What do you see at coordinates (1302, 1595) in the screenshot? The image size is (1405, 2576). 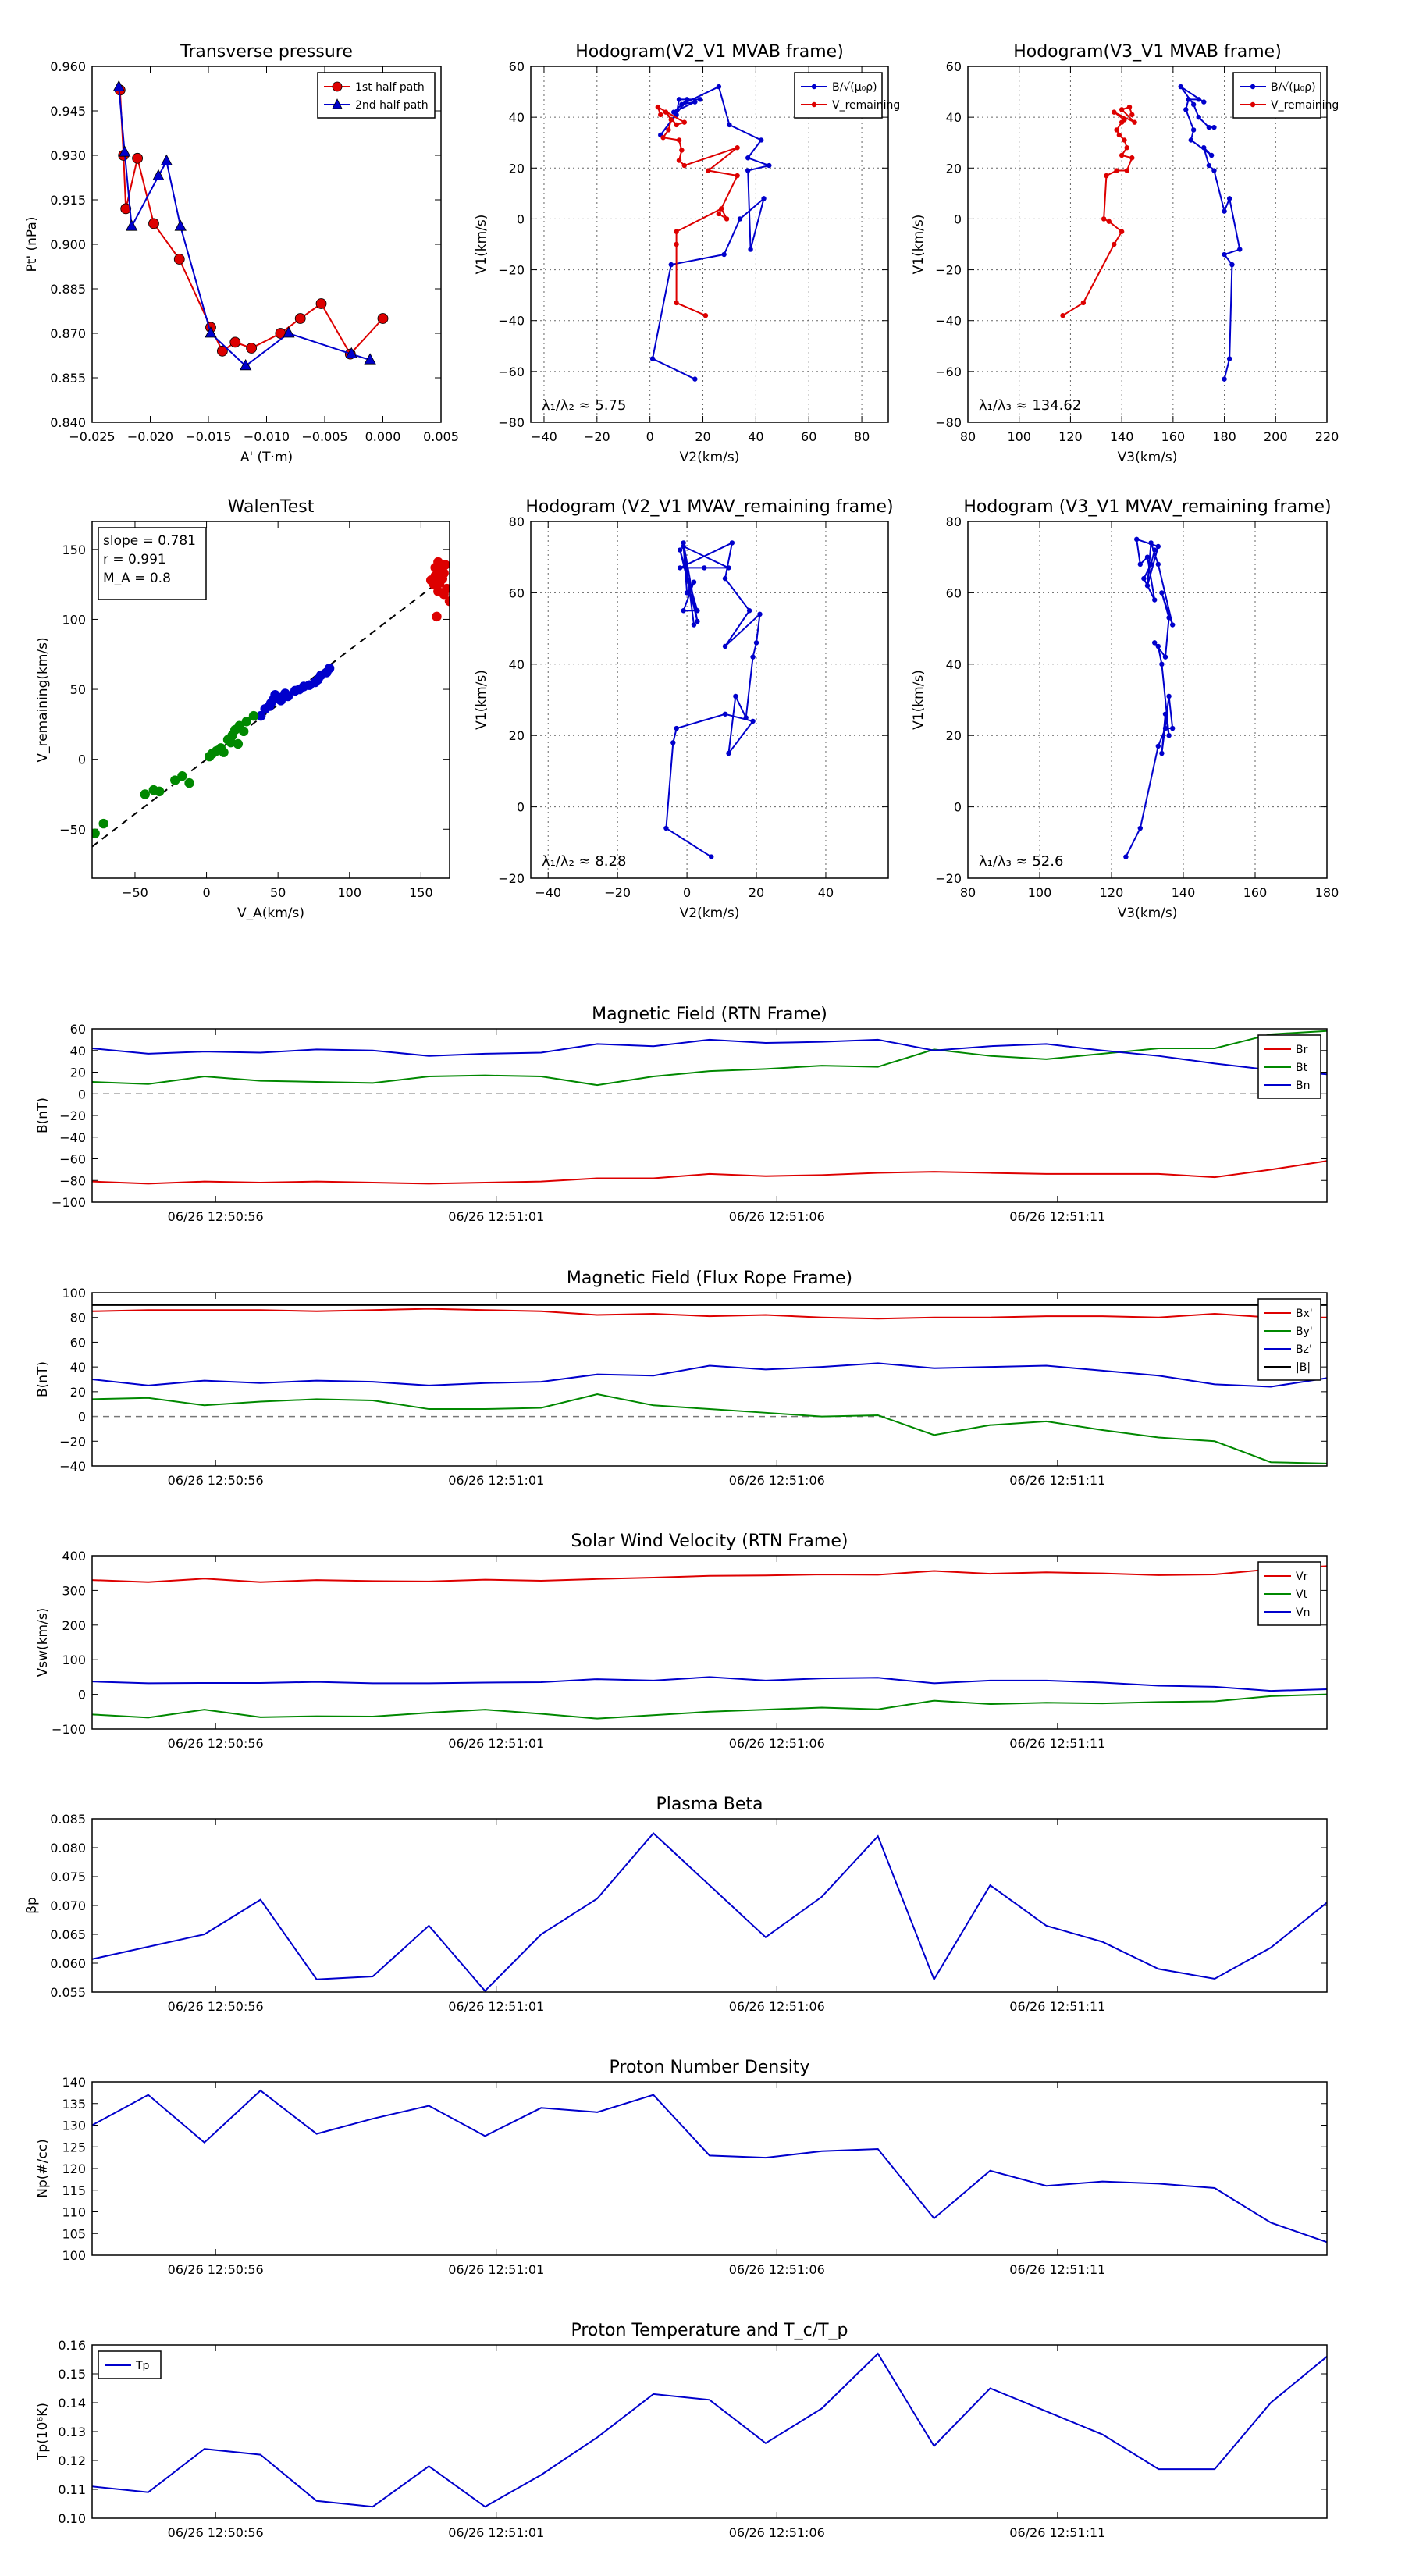 I see `legend-label: Vt` at bounding box center [1302, 1595].